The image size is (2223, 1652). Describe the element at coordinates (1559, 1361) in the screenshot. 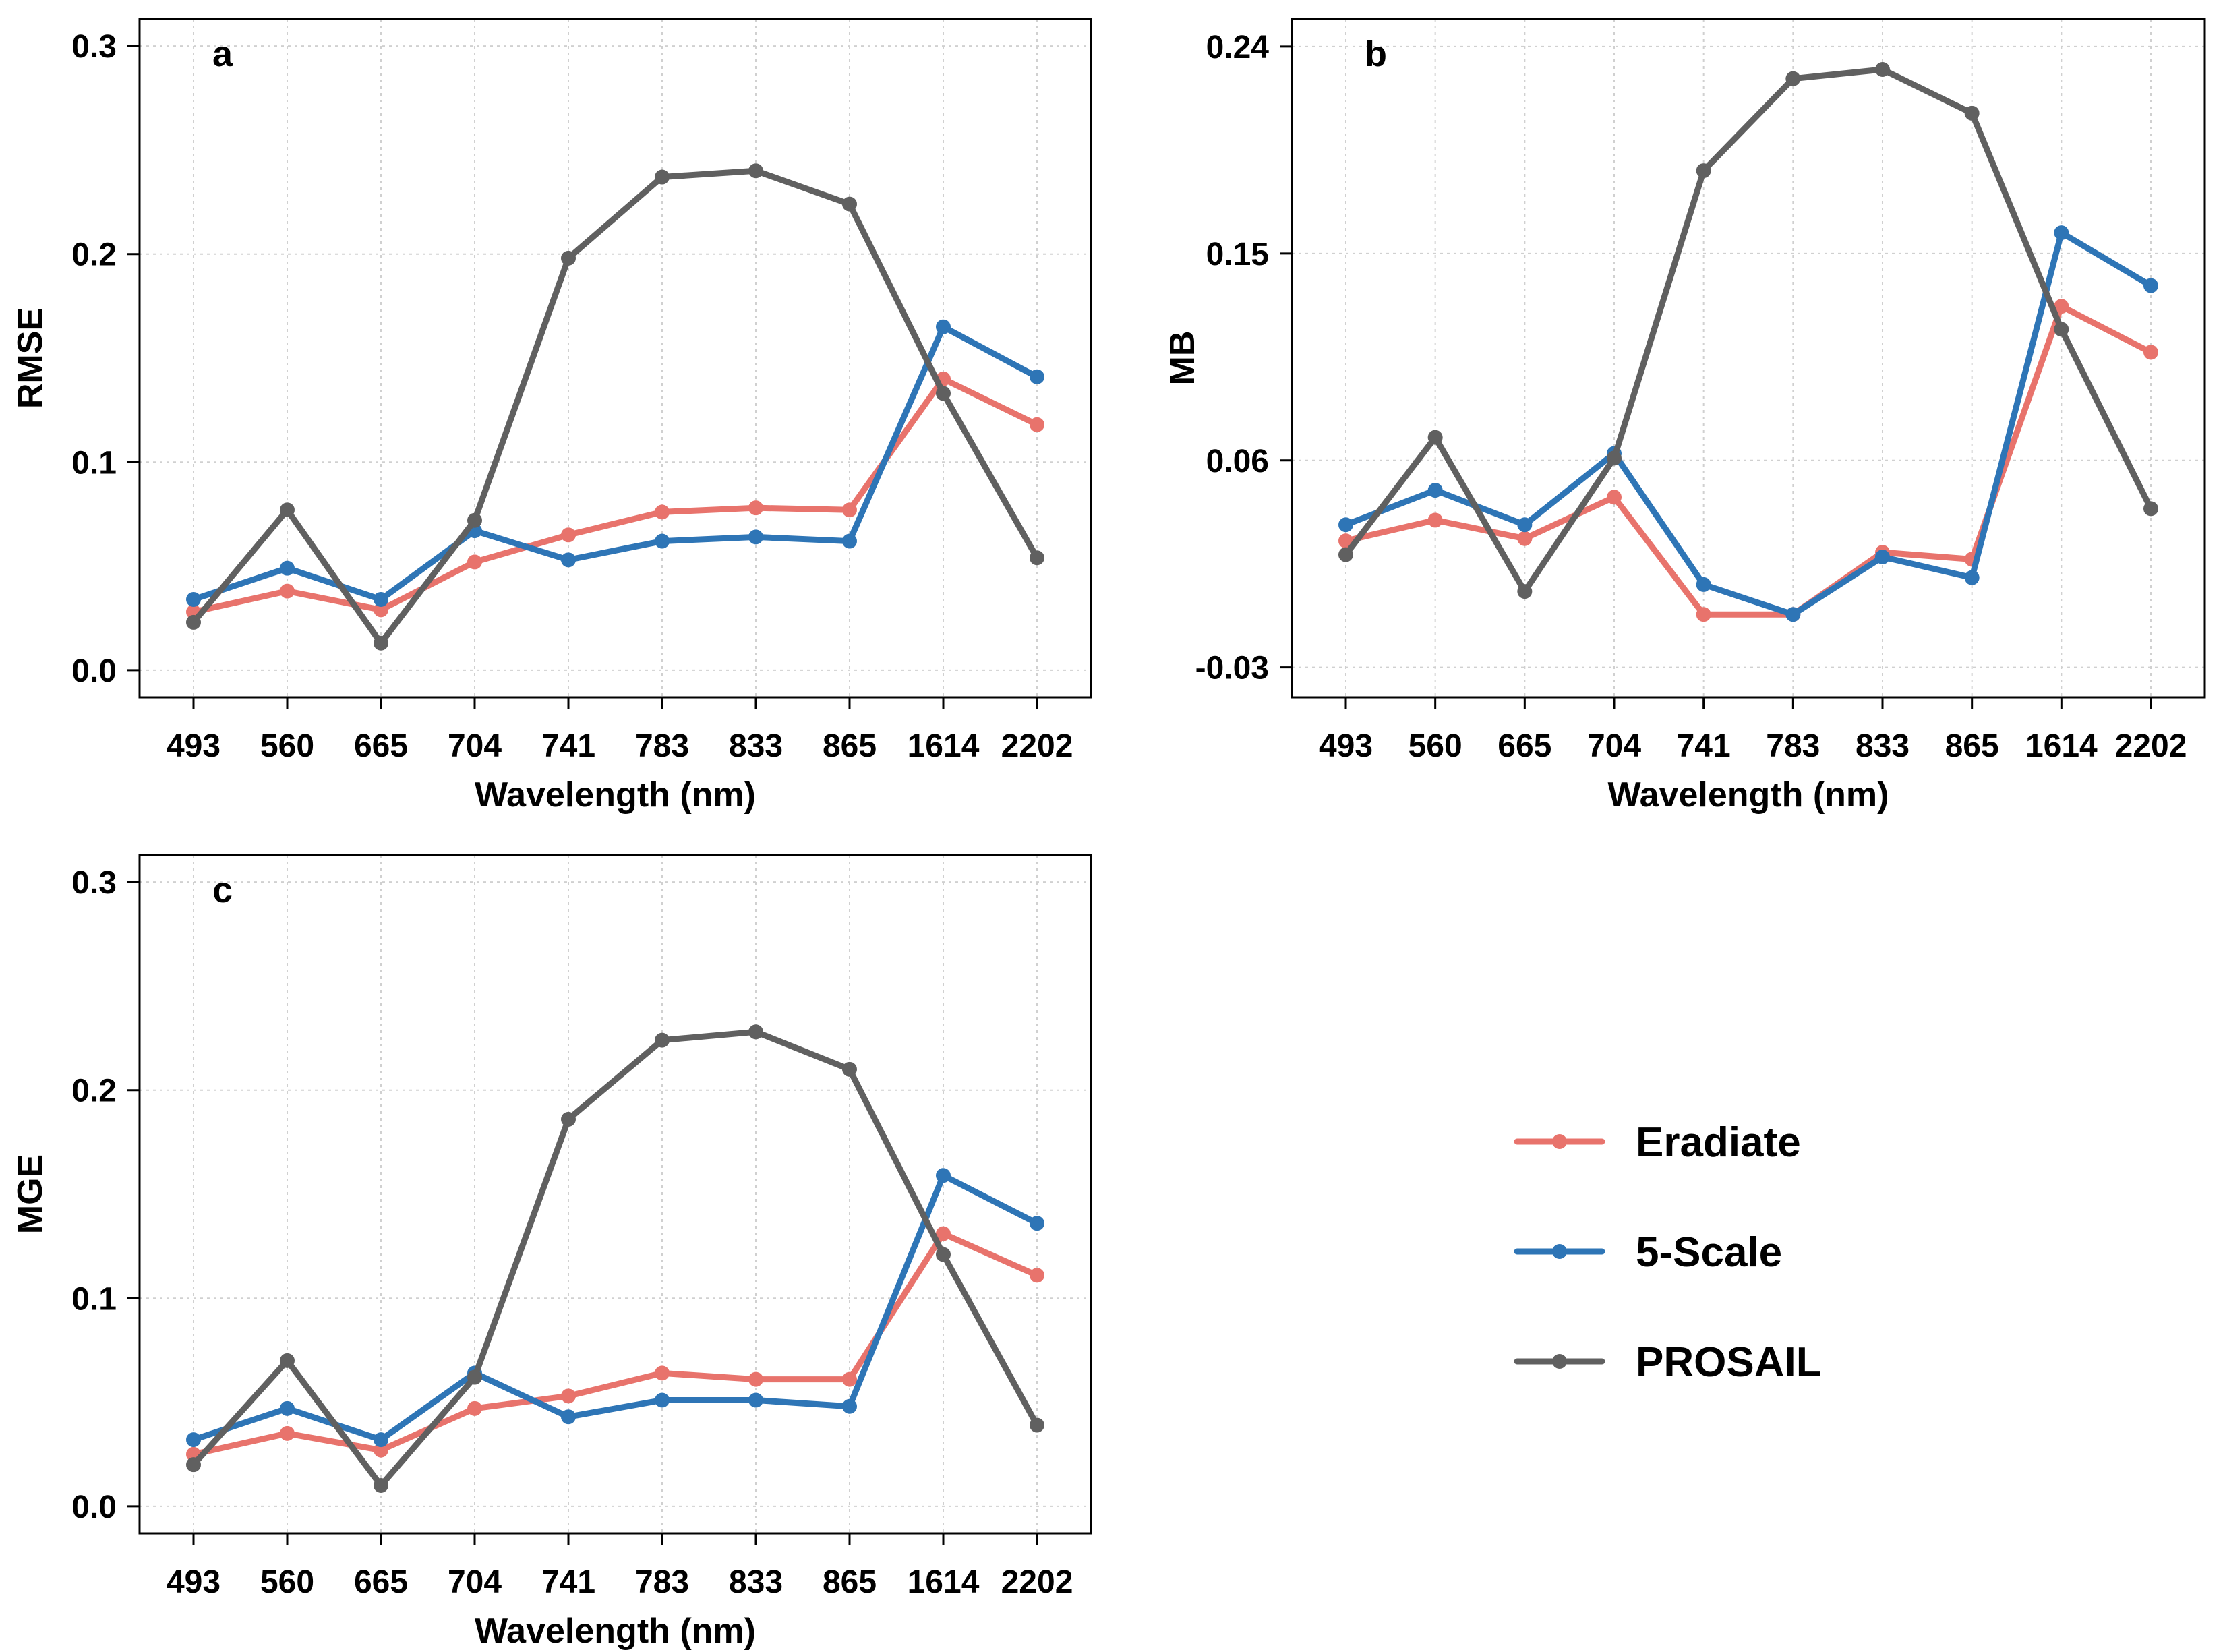

I see `legend-marker-prosail` at that location.